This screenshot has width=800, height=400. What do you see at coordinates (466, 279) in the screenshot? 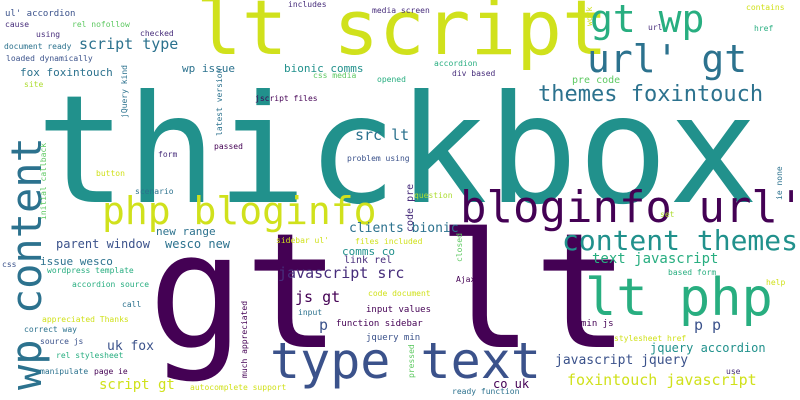
I see `word-ajax: Ajax` at bounding box center [466, 279].